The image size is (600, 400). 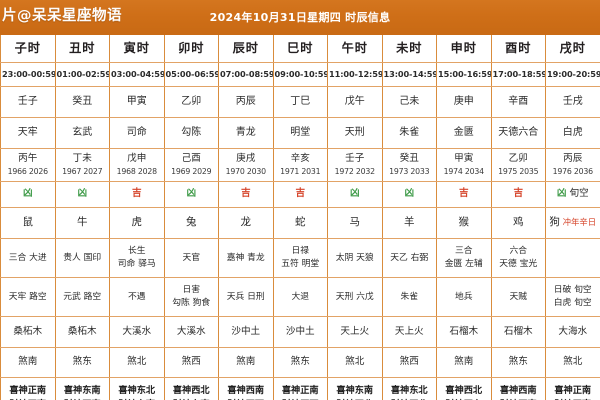 What do you see at coordinates (409, 159) in the screenshot?
I see `clash-ganzhi: 癸丑` at bounding box center [409, 159].